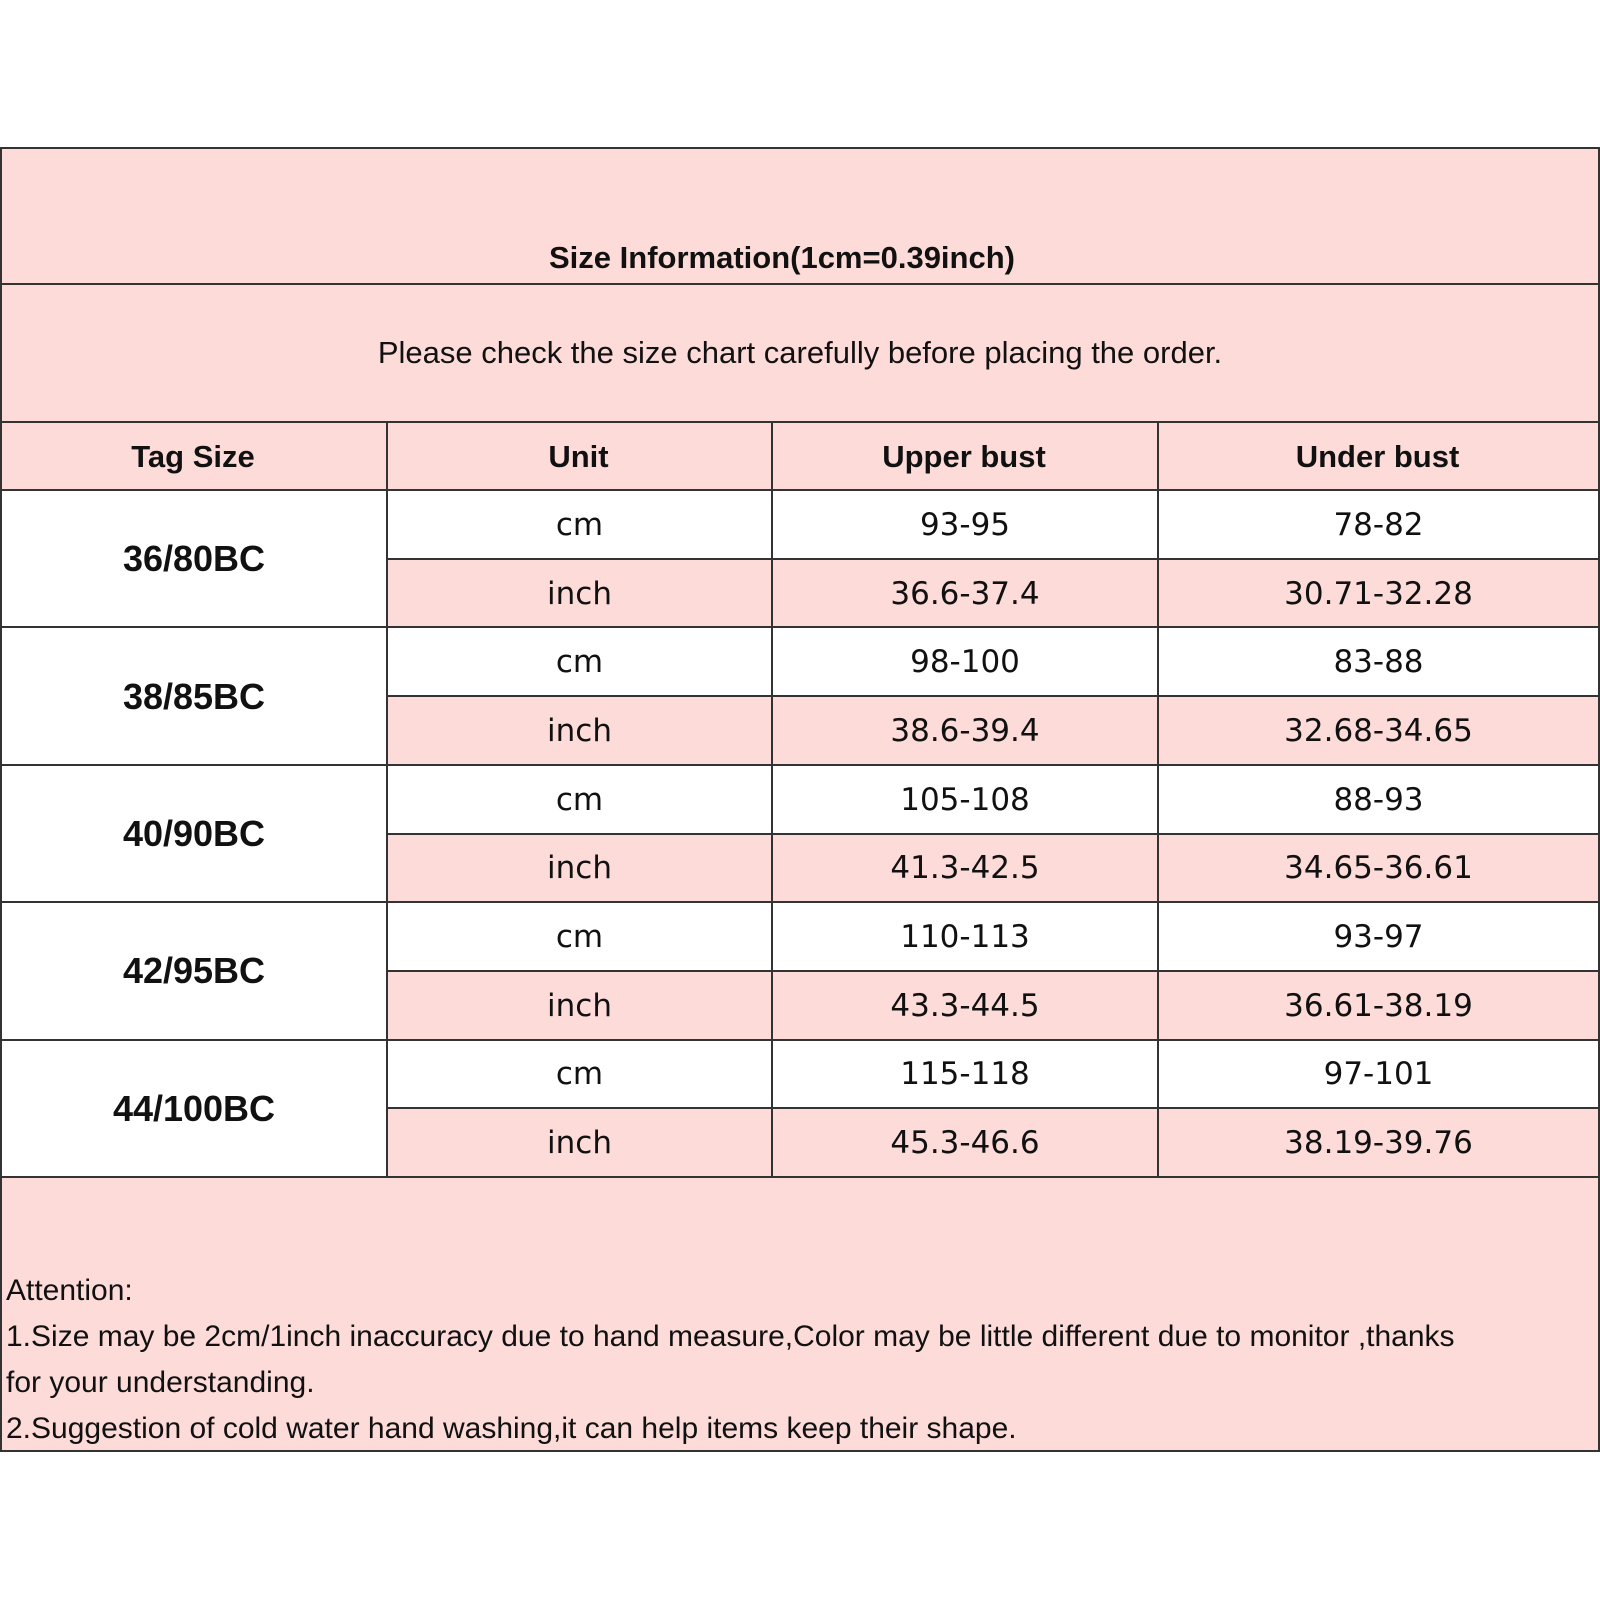 The image size is (1600, 1600). I want to click on under-bust-cell: 30.71-32.28, so click(1378, 593).